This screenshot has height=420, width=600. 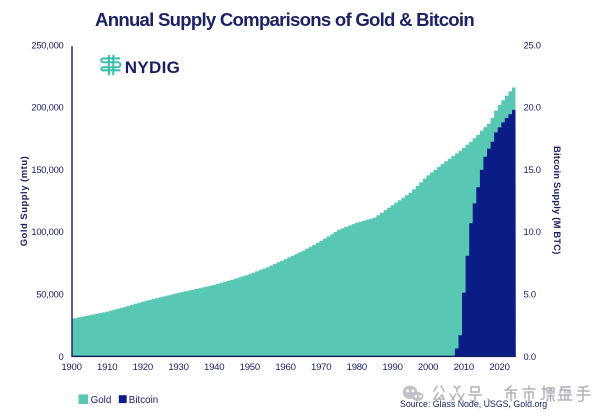 I want to click on svg-text: 0.0, so click(x=530, y=356).